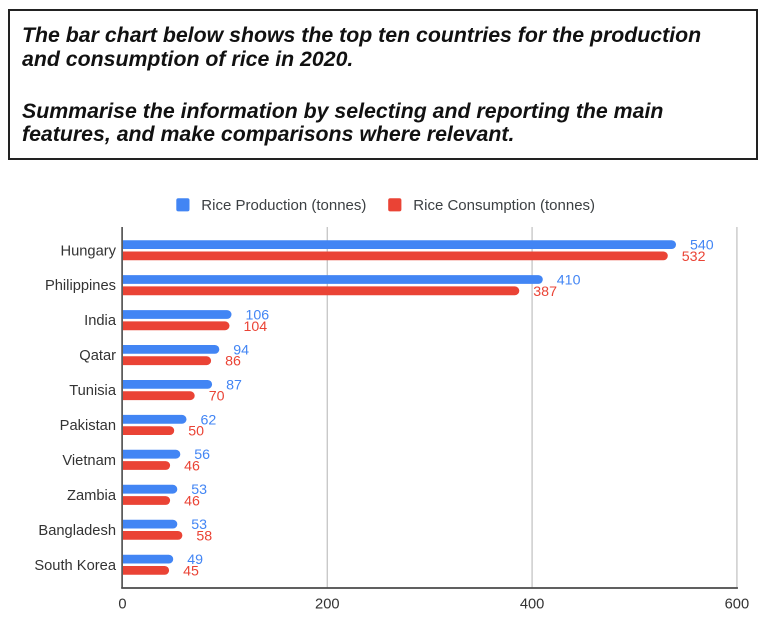  I want to click on svg-text: 532, so click(694, 257).